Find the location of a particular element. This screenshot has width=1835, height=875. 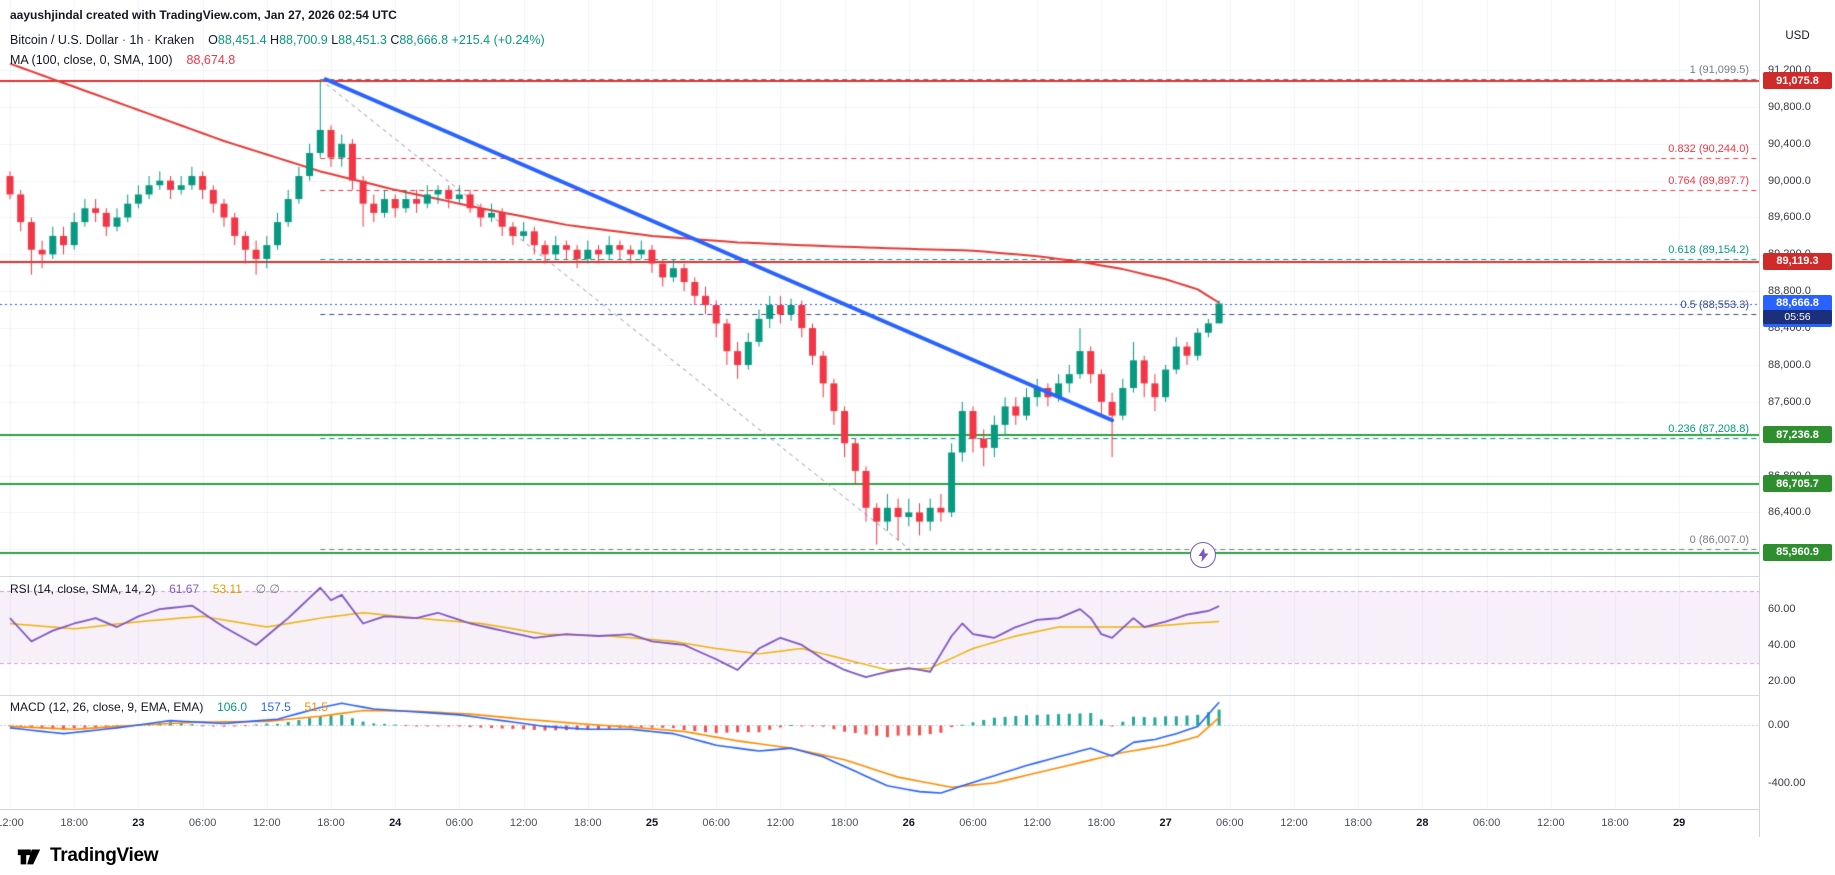

rsi-canvas is located at coordinates (879, 636).